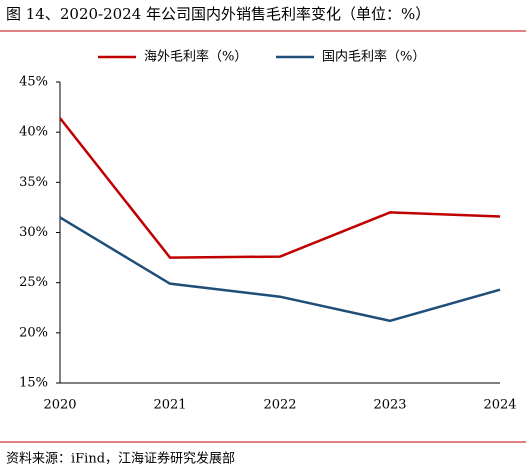  I want to click on x-tick-label: 2021, so click(169, 405).